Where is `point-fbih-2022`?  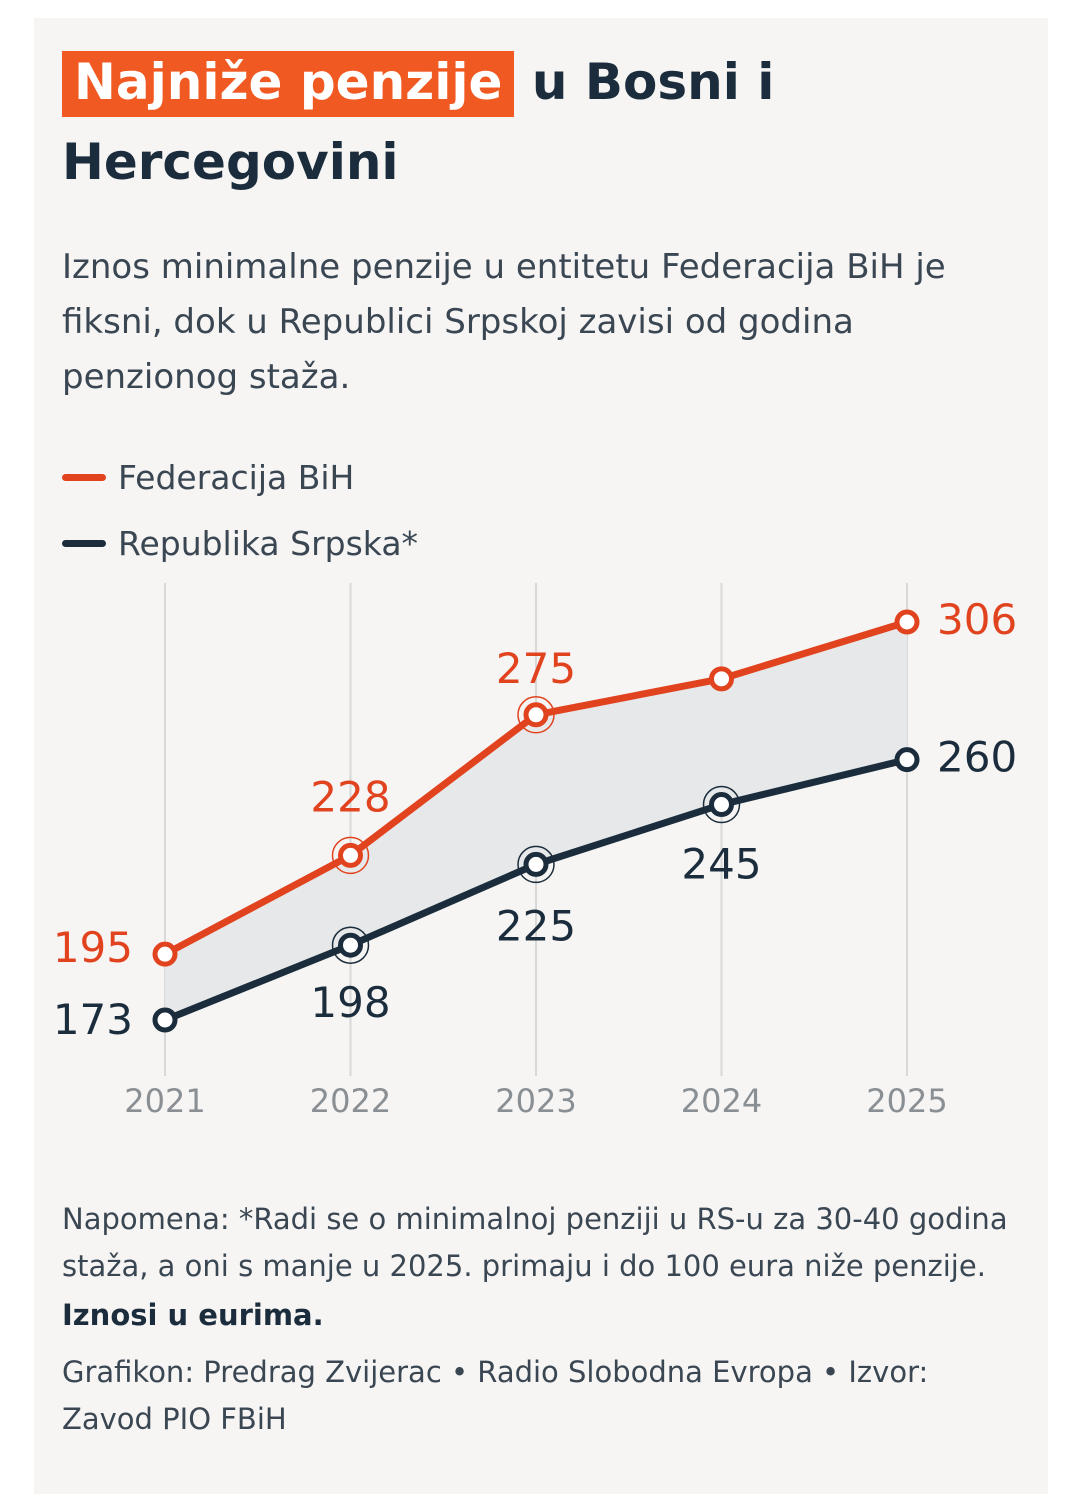
point-fbih-2022 is located at coordinates (350, 855).